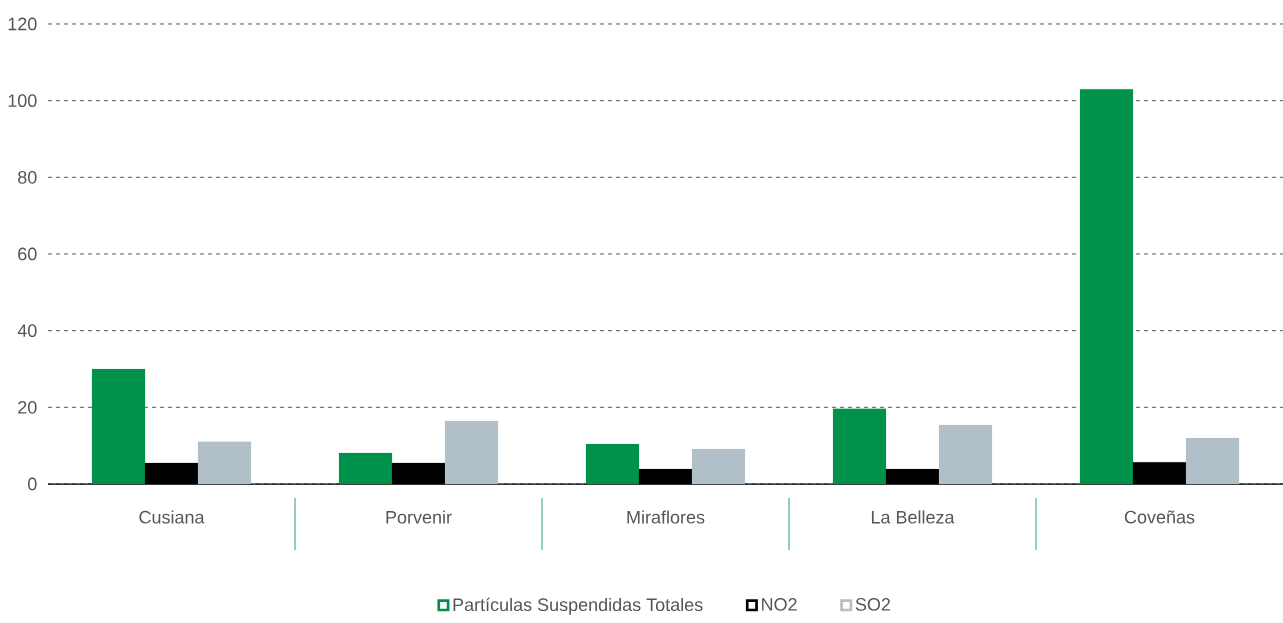 The width and height of the screenshot is (1283, 623). I want to click on legend-label: NO2, so click(779, 604).